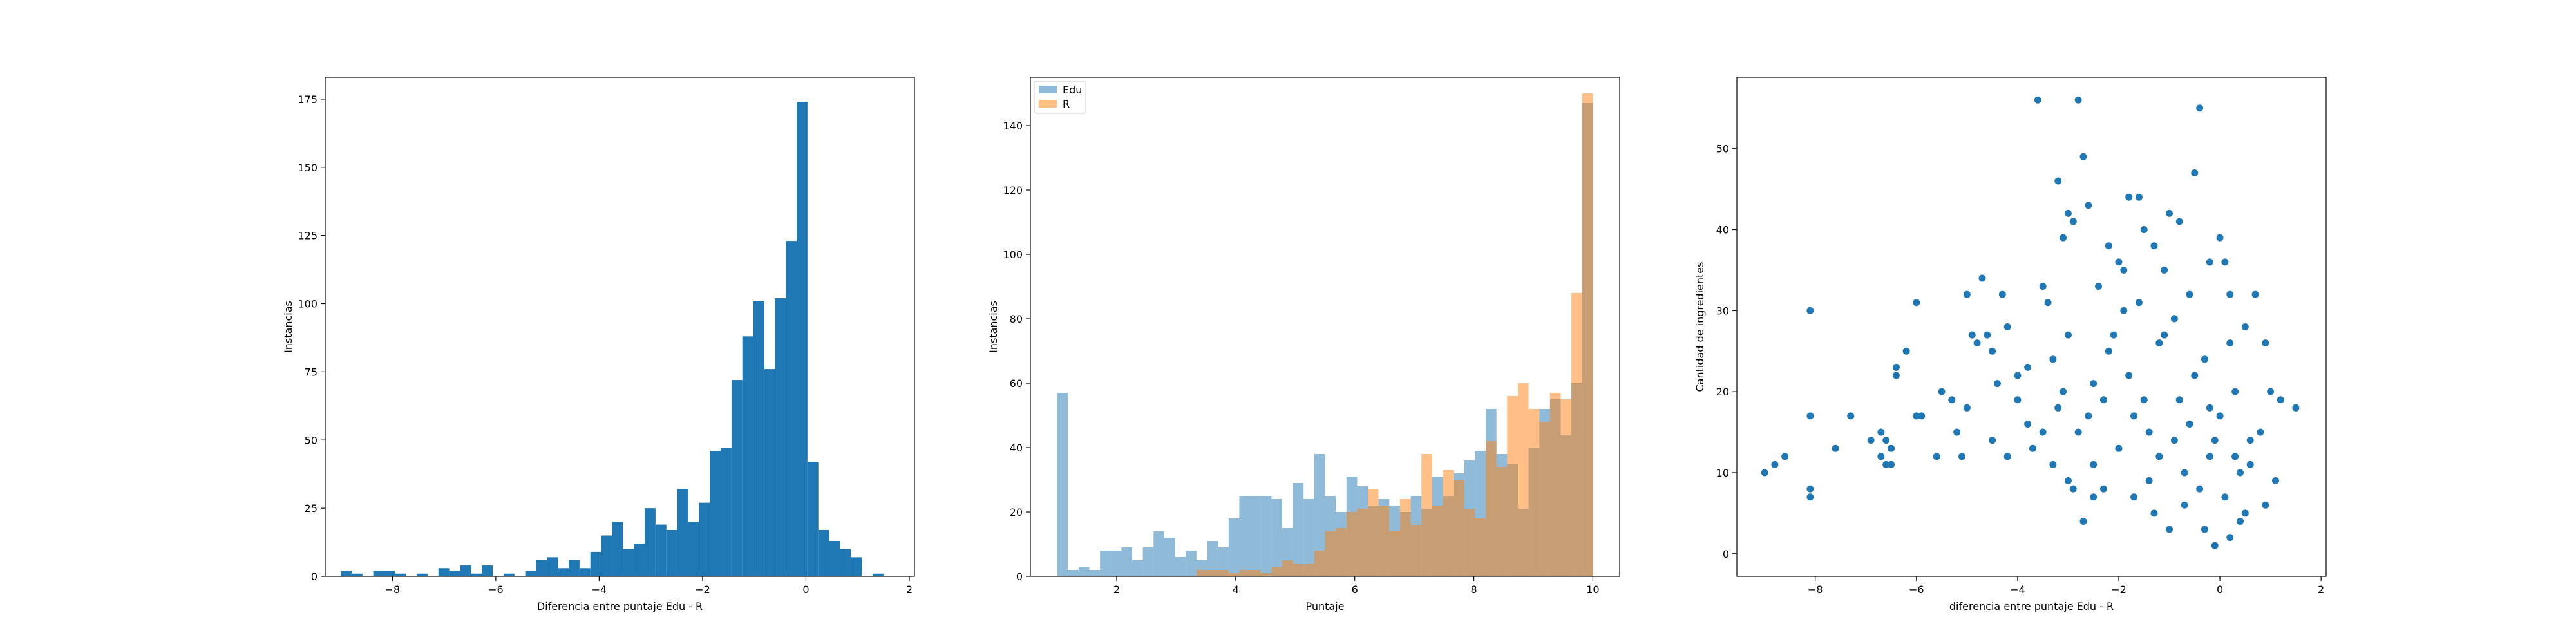 The width and height of the screenshot is (2576, 644). What do you see at coordinates (599, 589) in the screenshot?
I see `x-tick-label: −4` at bounding box center [599, 589].